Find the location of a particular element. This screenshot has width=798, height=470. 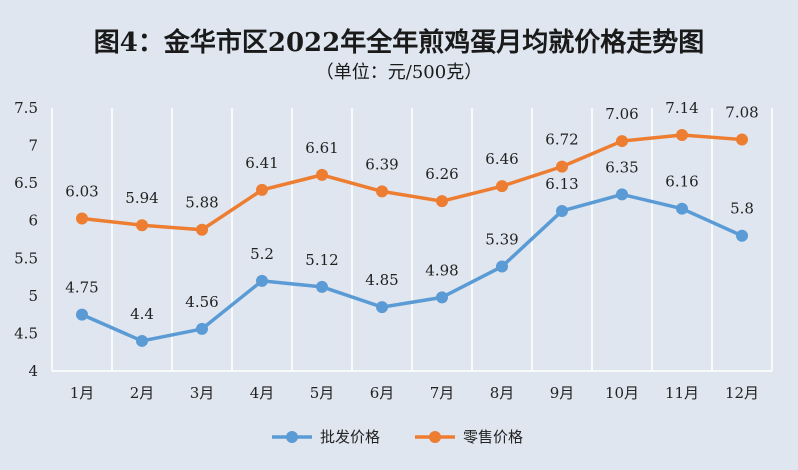

x-tick-label: 3月 is located at coordinates (202, 393).